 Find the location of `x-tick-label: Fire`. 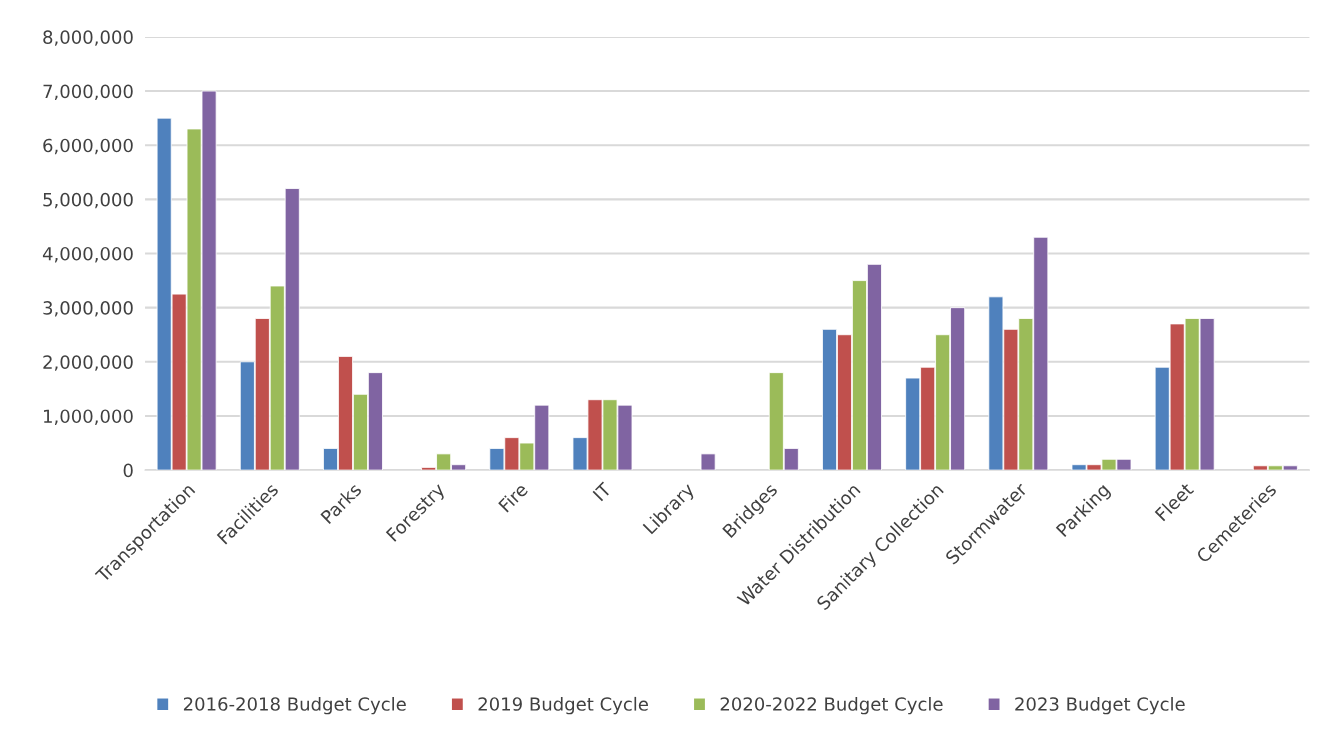

x-tick-label: Fire is located at coordinates (513, 497).